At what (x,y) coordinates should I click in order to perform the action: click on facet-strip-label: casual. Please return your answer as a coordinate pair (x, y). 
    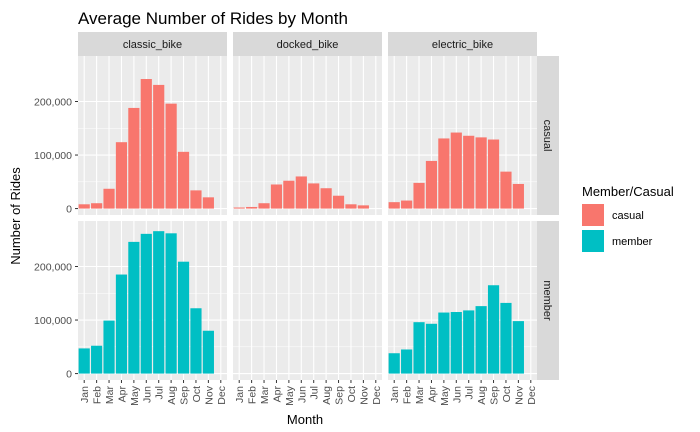
    Looking at the image, I should click on (547, 136).